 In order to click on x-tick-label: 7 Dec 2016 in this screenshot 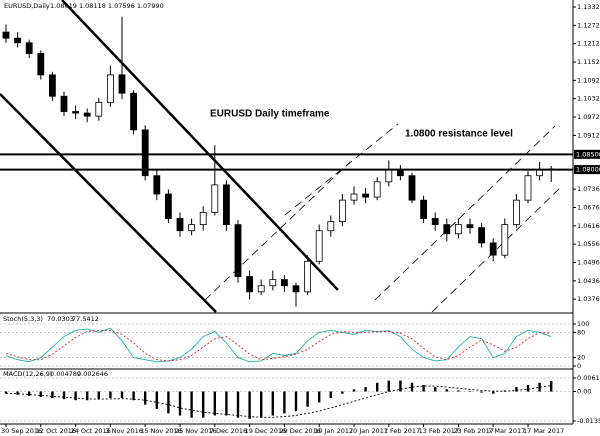, I will do `click(228, 431)`.